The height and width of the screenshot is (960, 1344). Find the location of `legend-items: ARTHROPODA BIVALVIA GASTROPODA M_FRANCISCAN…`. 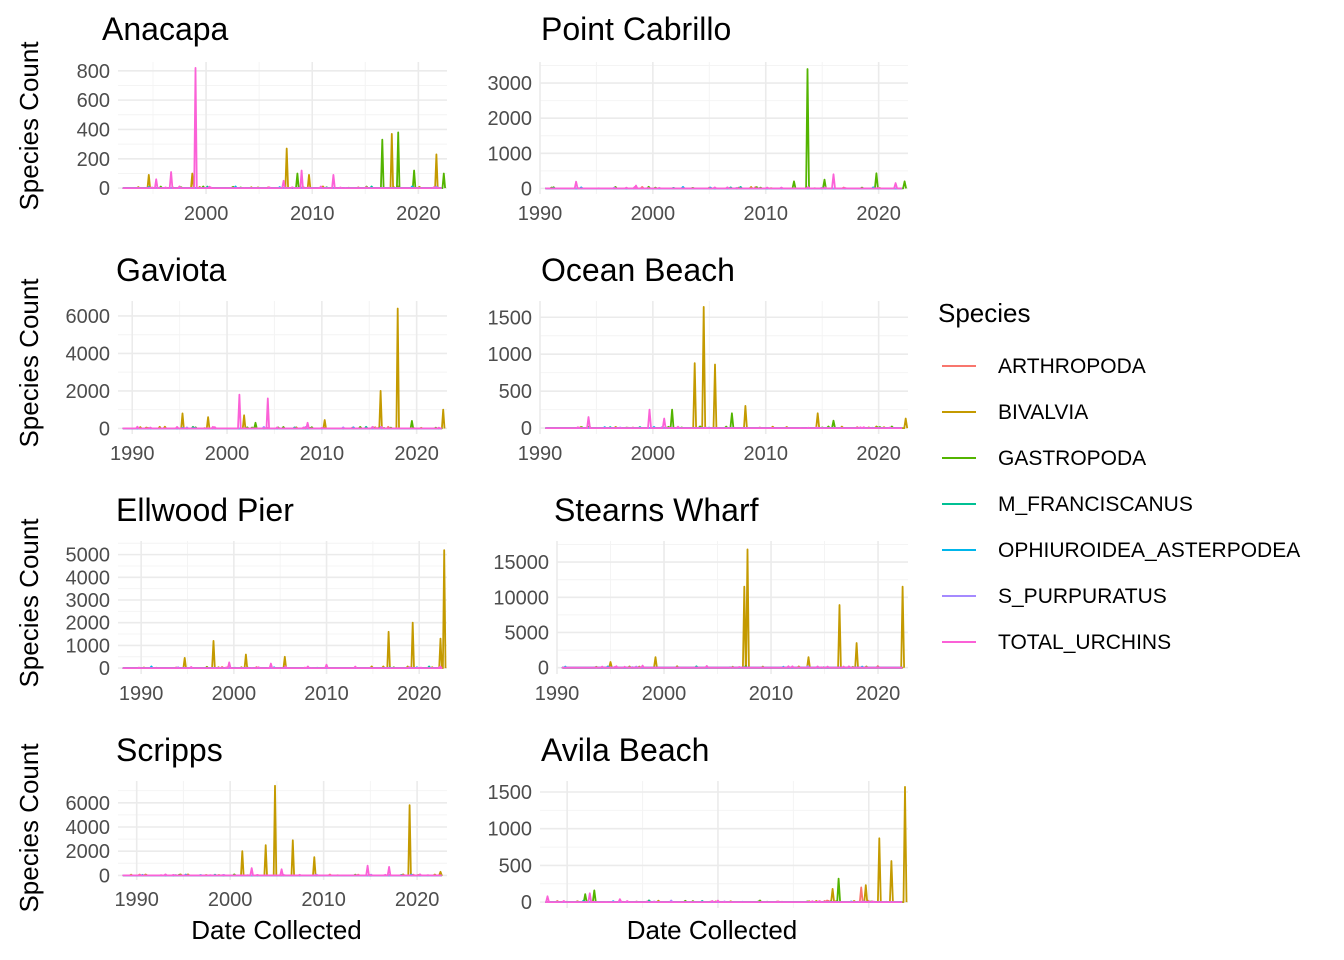

legend-items: ARTHROPODA BIVALVIA GASTROPODA M_FRANCISCAN… is located at coordinates (1121, 504).